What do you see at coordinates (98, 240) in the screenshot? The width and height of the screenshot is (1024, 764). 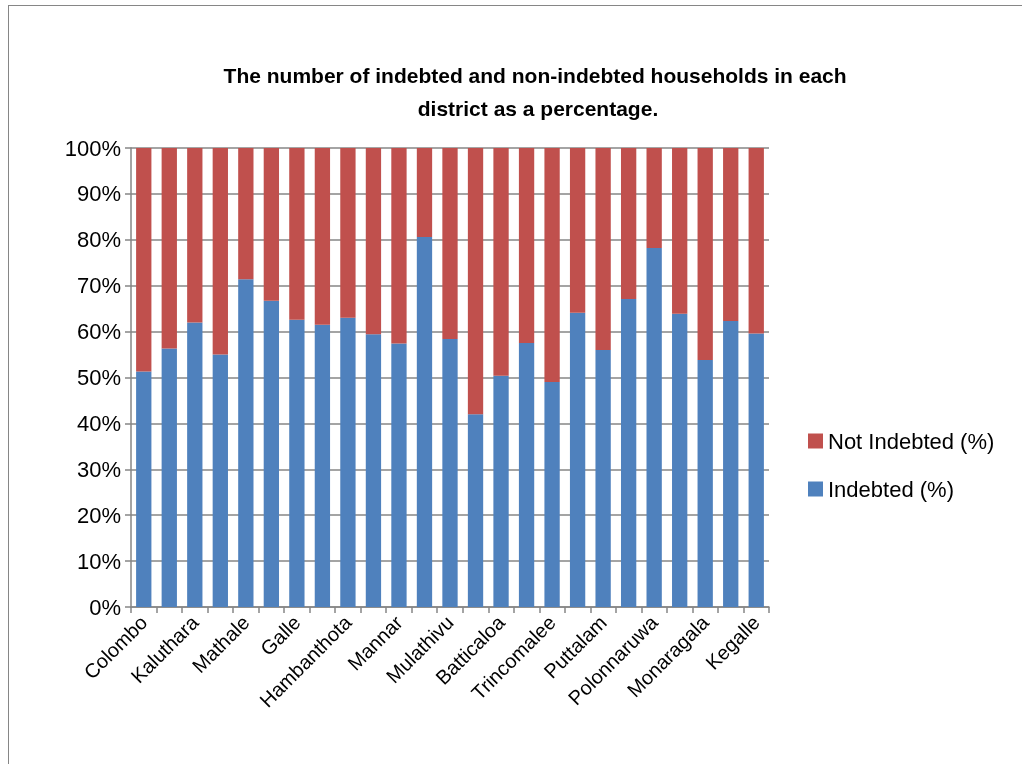 I see `y-tick-label: 80%` at bounding box center [98, 240].